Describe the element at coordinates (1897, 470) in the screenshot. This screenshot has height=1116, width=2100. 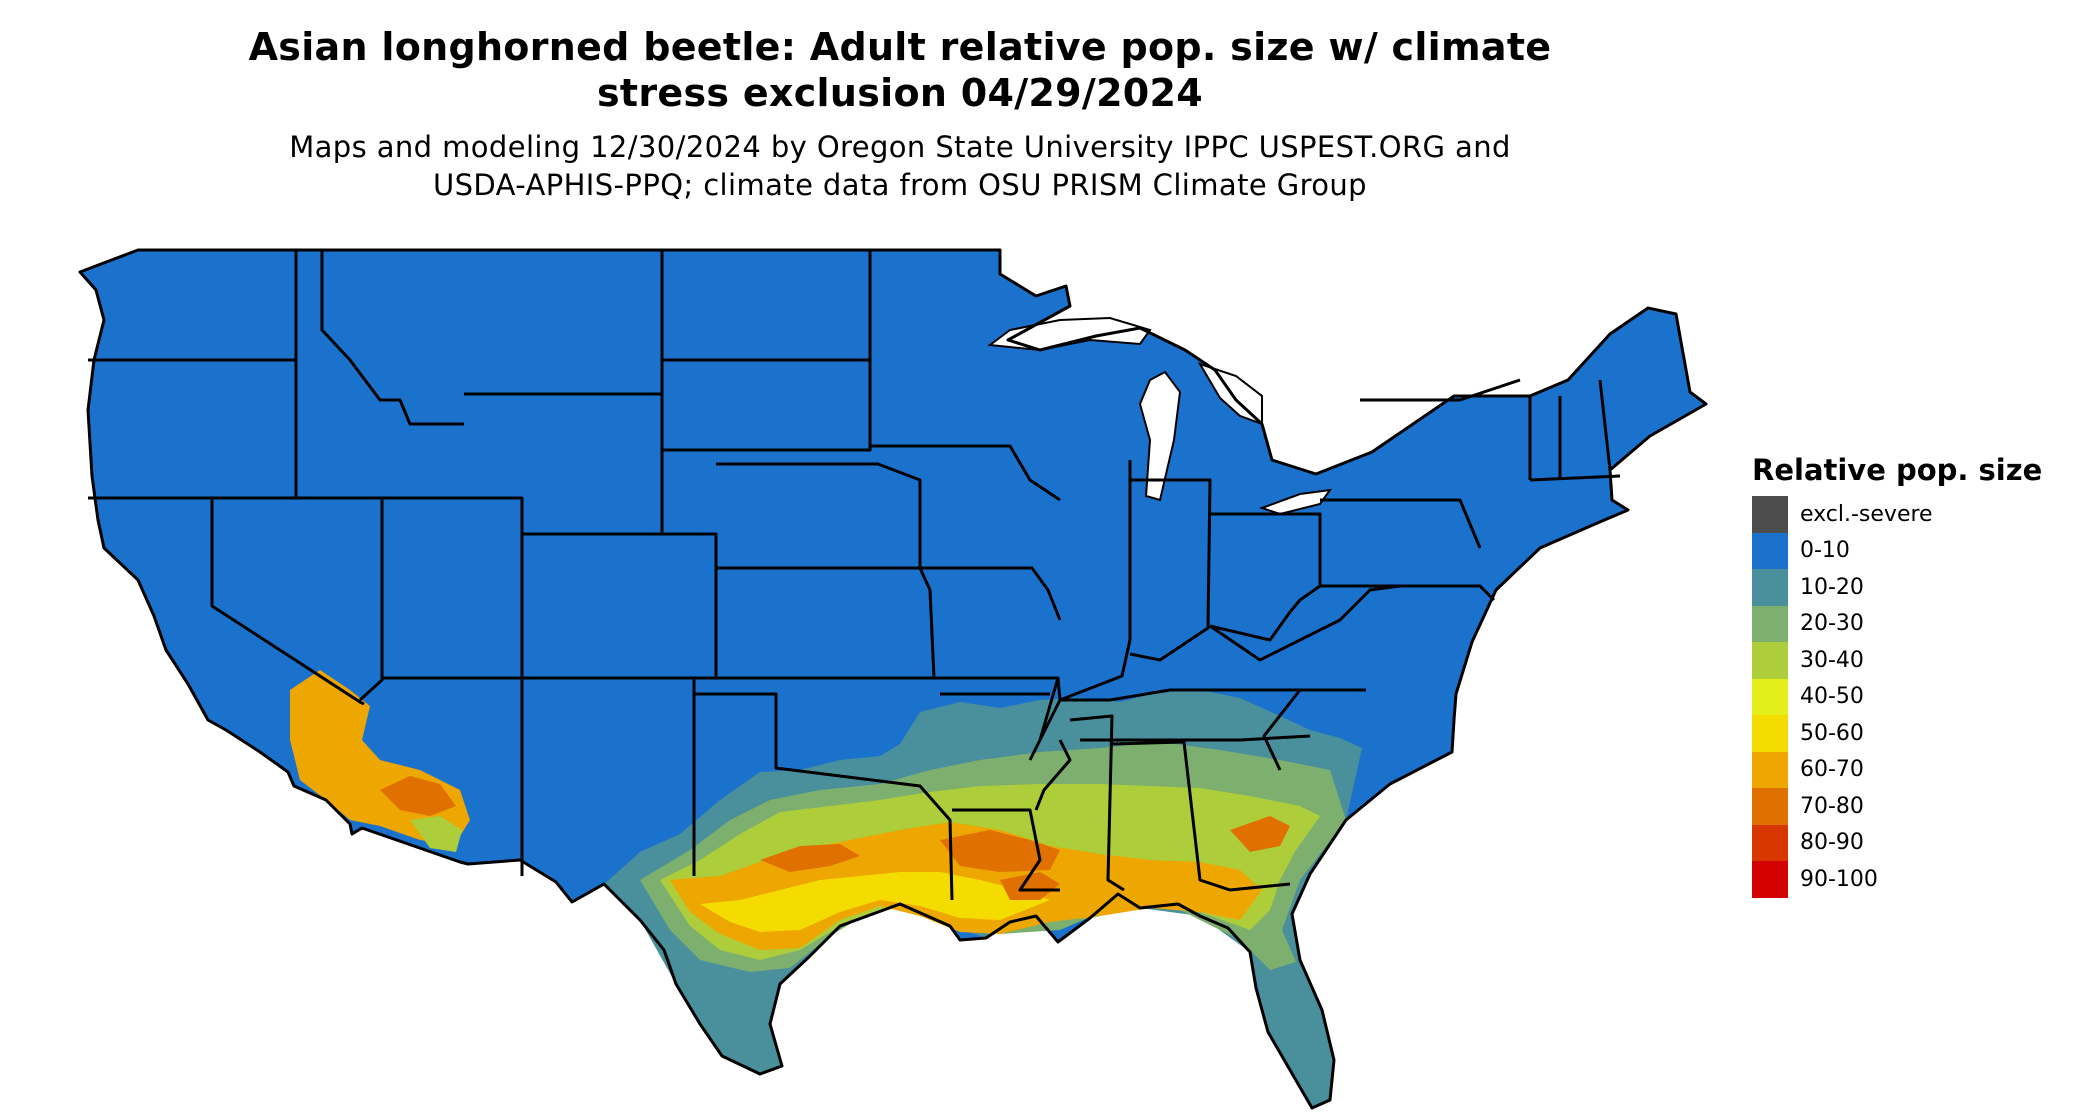
I see `legend-title: Relative pop. size` at that location.